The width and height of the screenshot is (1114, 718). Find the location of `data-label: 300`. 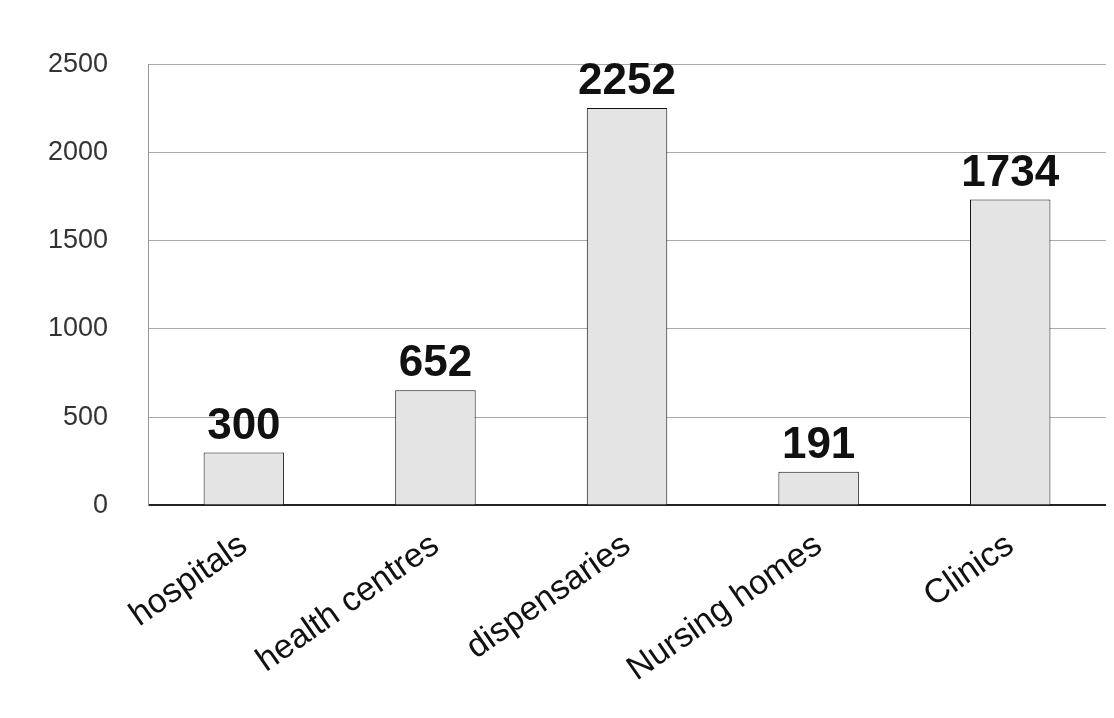

data-label: 300 is located at coordinates (244, 423).